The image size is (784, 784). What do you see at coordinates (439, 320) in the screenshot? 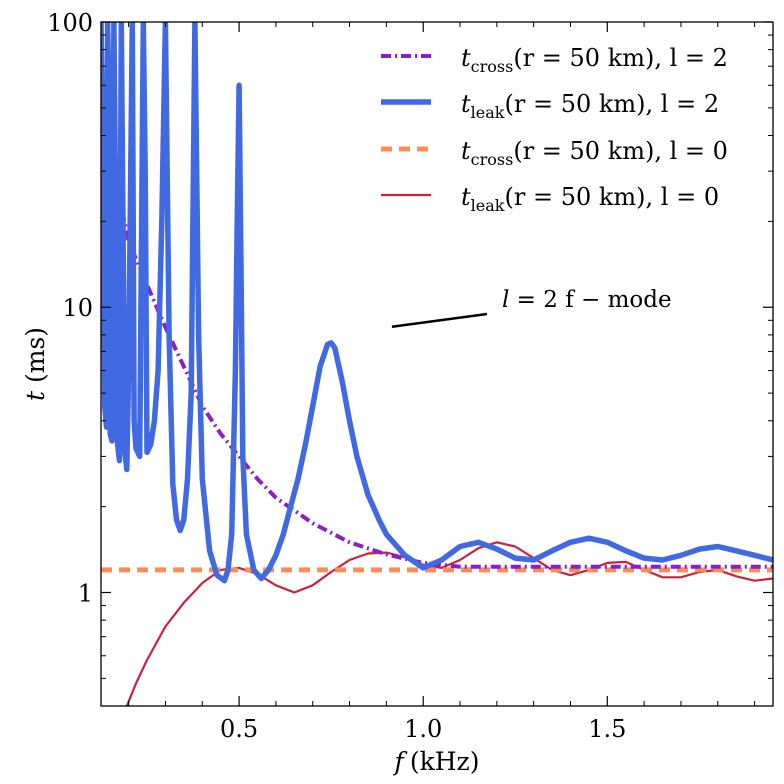
I see `annotation-pointer` at bounding box center [439, 320].